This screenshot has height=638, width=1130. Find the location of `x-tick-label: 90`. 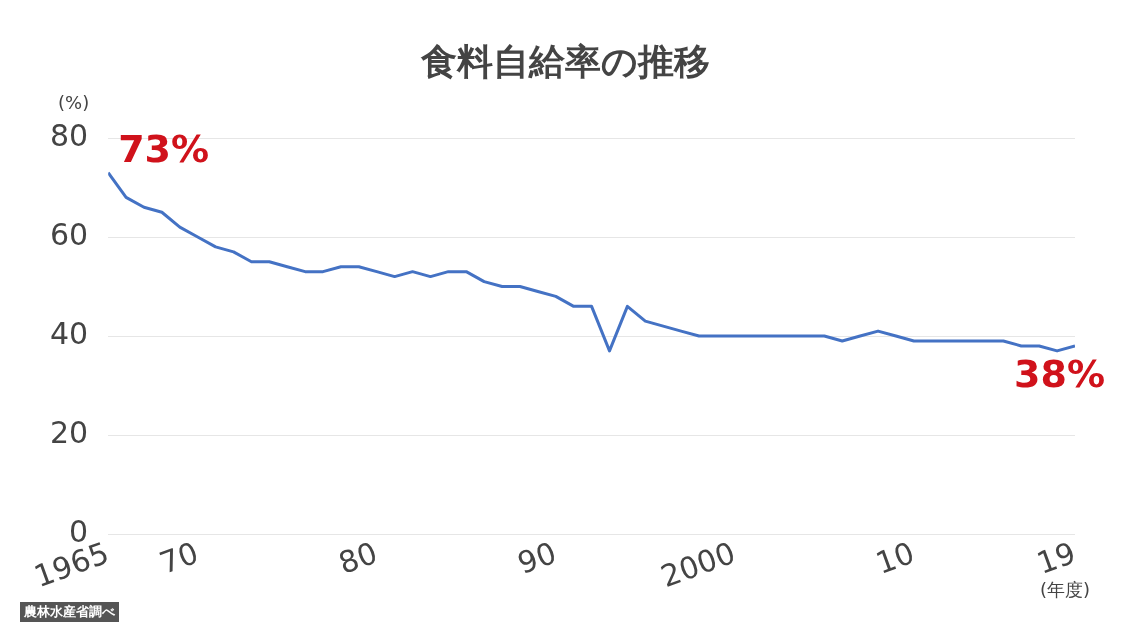

x-tick-label: 90 is located at coordinates (536, 557).